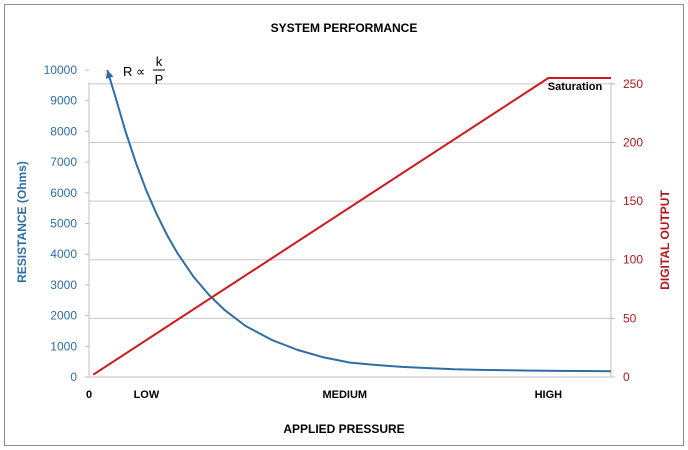  I want to click on x-axis-label: APPLIED PRESSURE, so click(343, 429).